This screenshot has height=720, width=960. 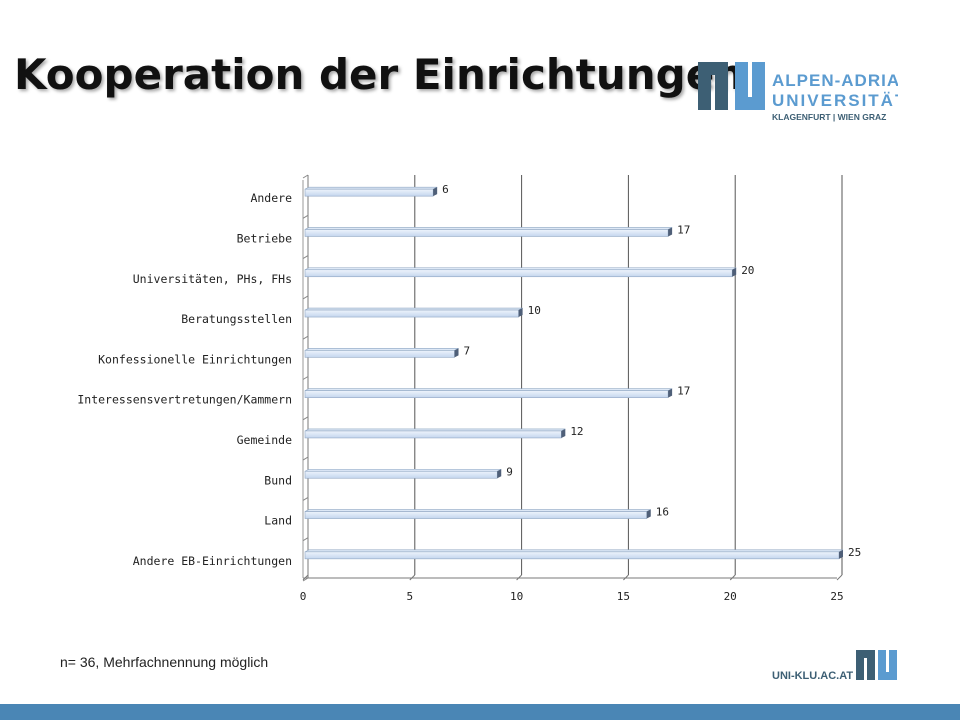 I want to click on x-tick-label: 20, so click(x=730, y=596).